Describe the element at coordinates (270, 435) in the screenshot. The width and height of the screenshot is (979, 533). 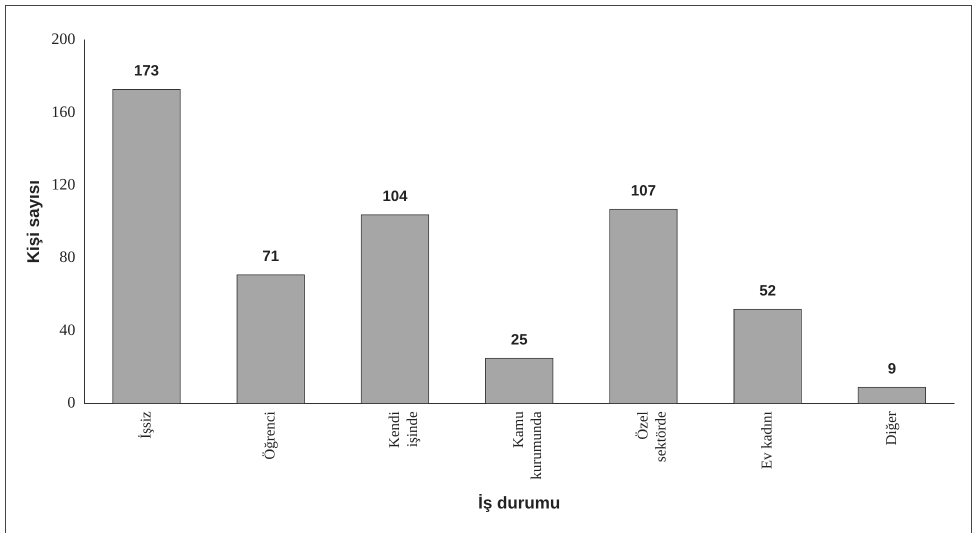
I see `x-tick-label: Öğrenci` at that location.